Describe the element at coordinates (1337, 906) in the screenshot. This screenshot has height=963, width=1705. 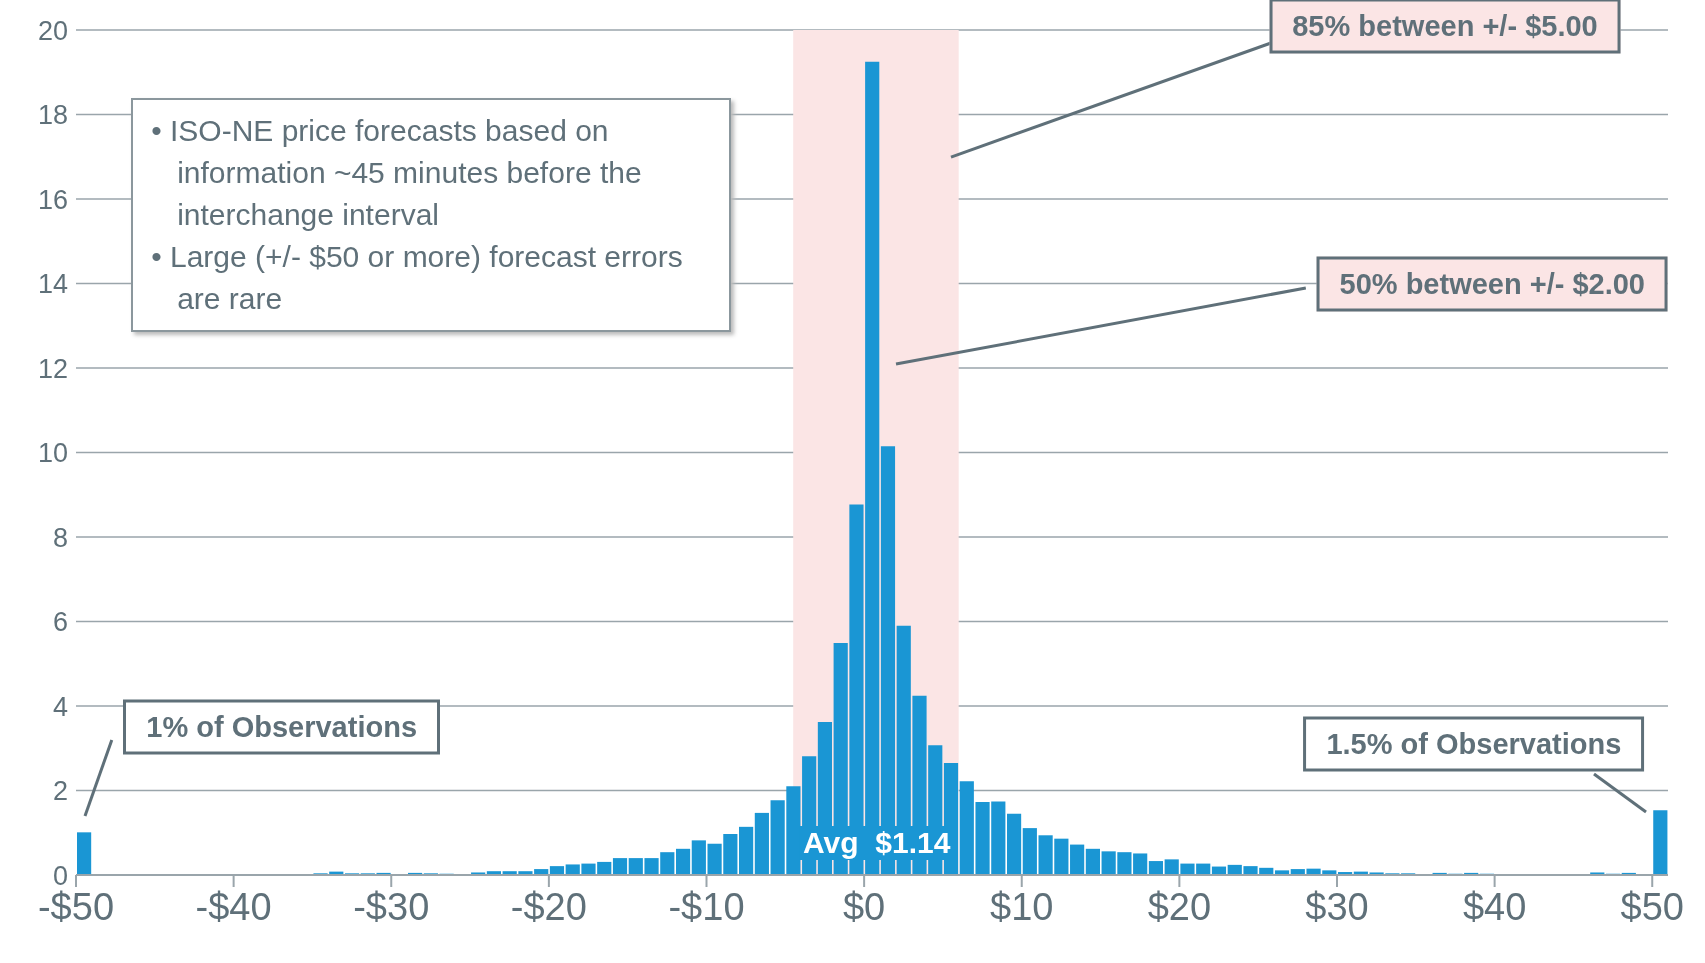
I see `x-tick-label: $30` at that location.